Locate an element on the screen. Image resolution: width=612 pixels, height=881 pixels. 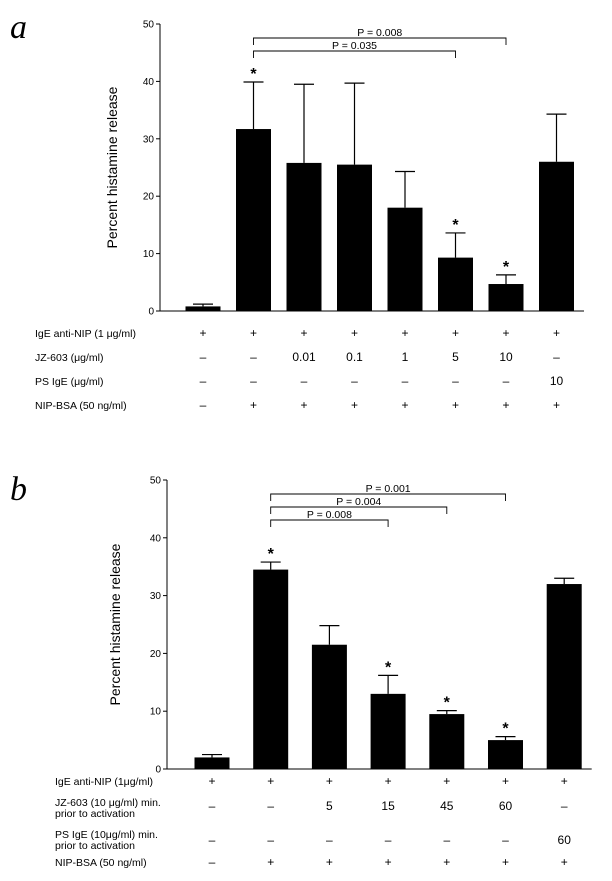
condition-row-label: NIP-BSA (50 ng/ml) is located at coordinates (101, 863).